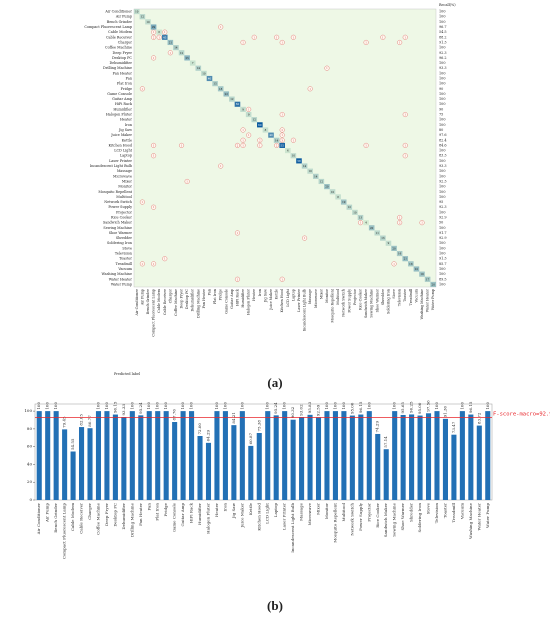 This screenshot has height=619, width=550. Describe the element at coordinates (123, 53) in the screenshot. I see `row-label: Deep Fryer` at that location.